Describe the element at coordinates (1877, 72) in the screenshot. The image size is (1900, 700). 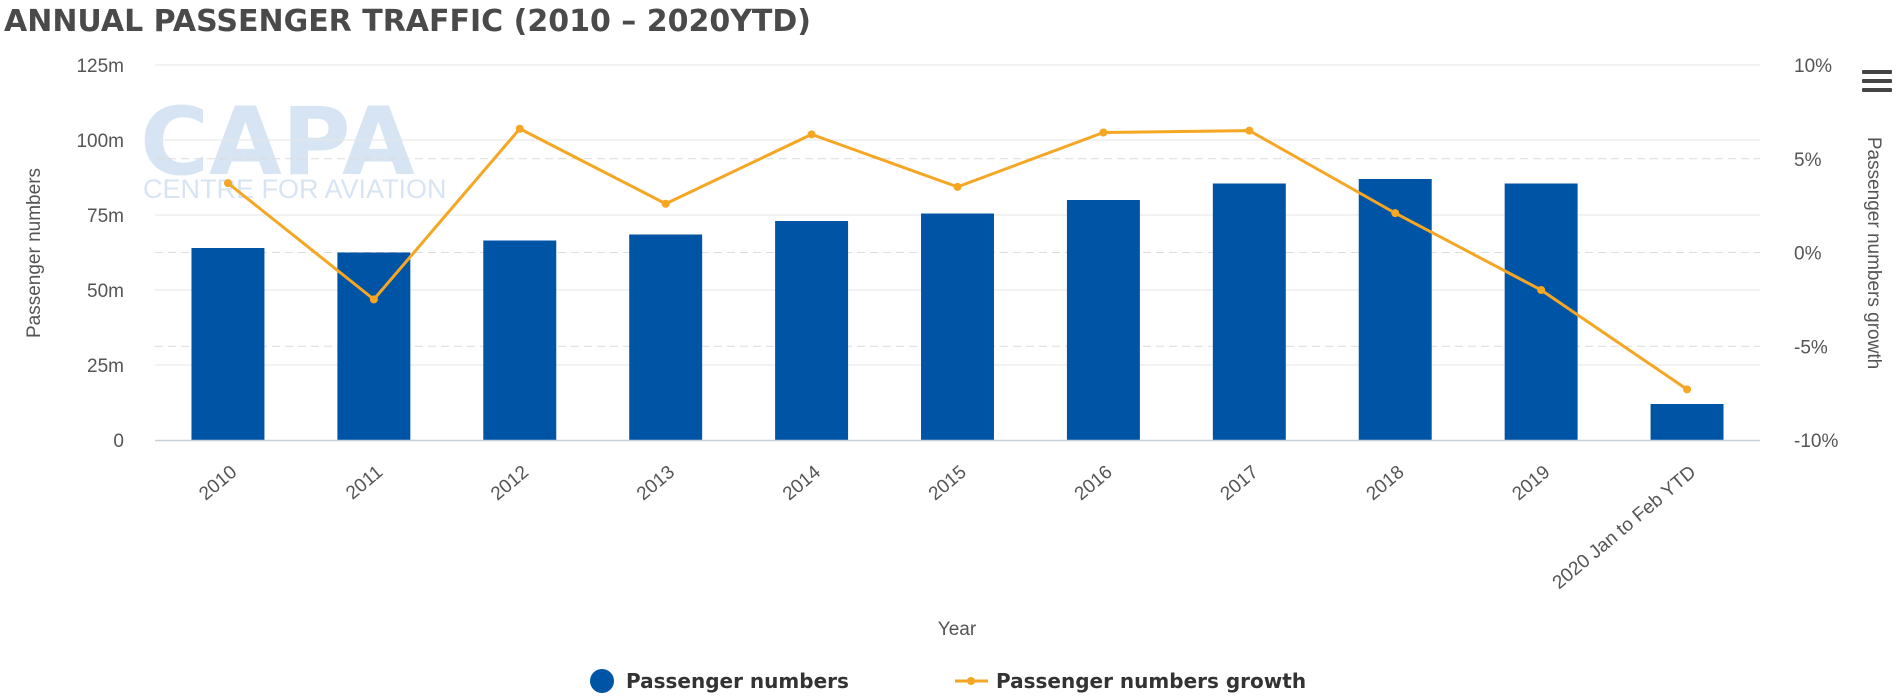
I see `hamburger-menu-icon` at that location.